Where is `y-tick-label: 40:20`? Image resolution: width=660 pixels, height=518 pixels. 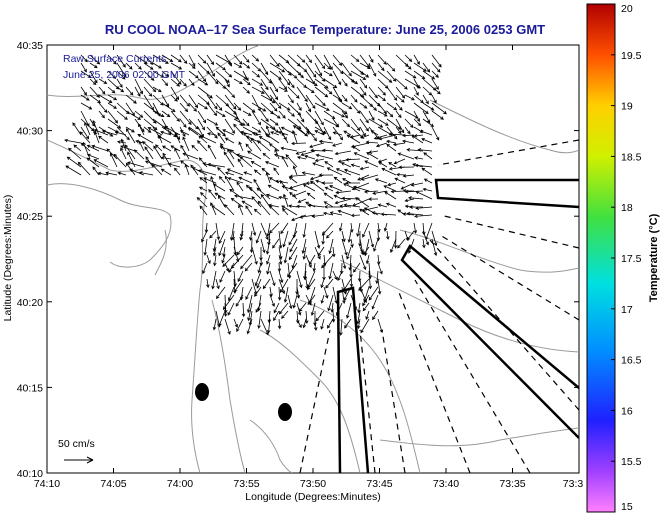 y-tick-label: 40:20 is located at coordinates (30, 303).